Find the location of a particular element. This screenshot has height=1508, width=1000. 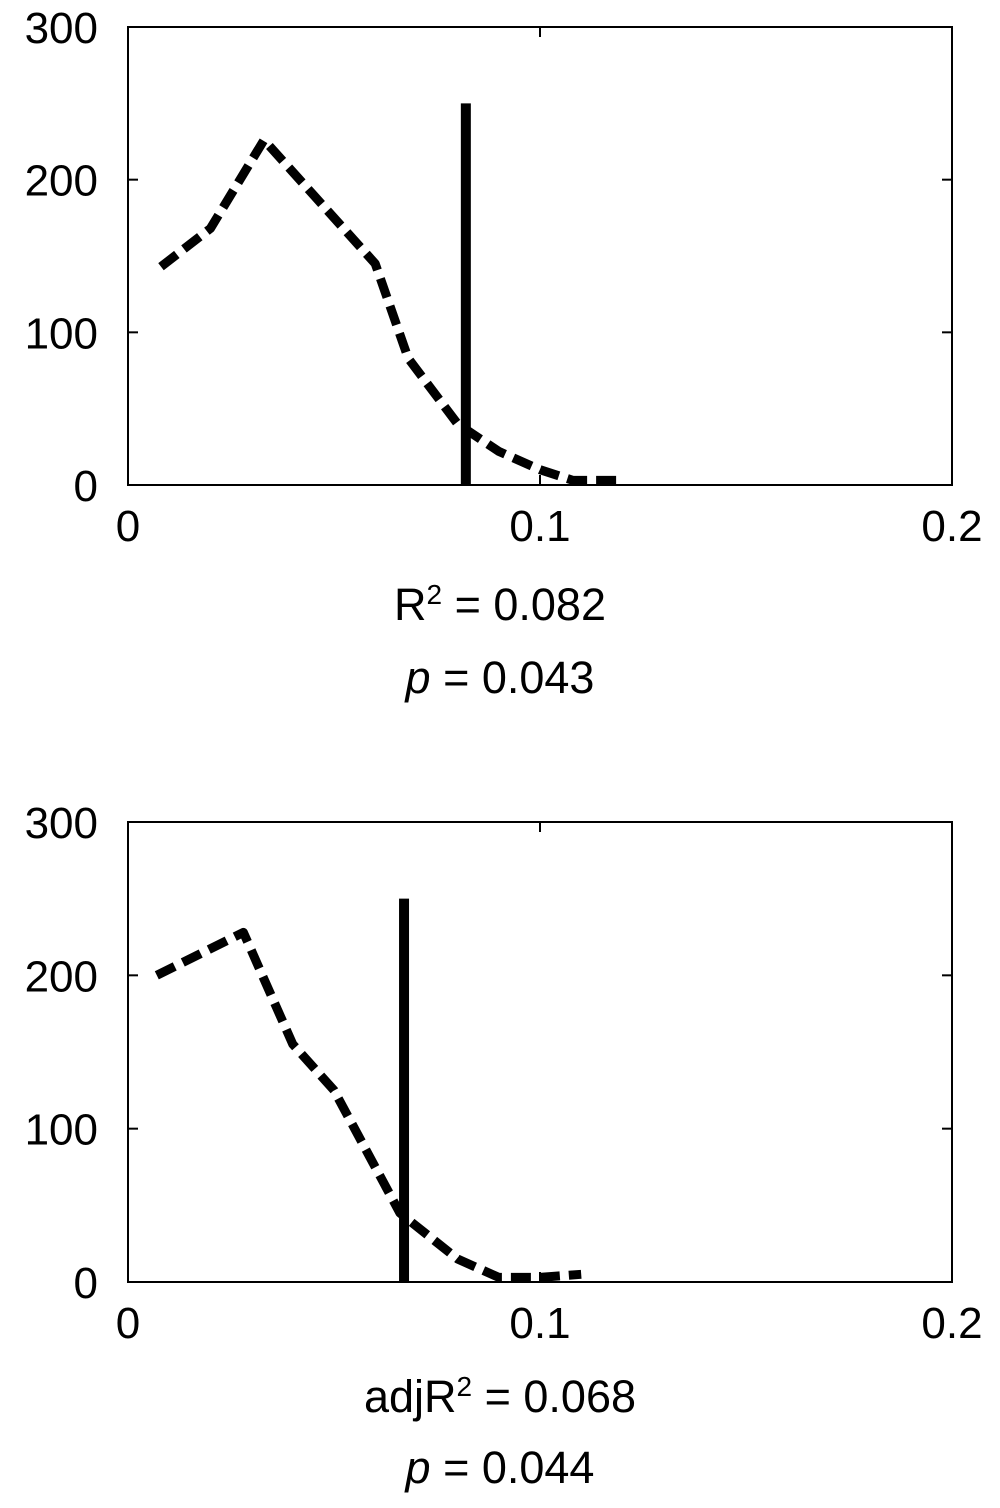

p-value-caption: p = 0.044 is located at coordinates (500, 1467).